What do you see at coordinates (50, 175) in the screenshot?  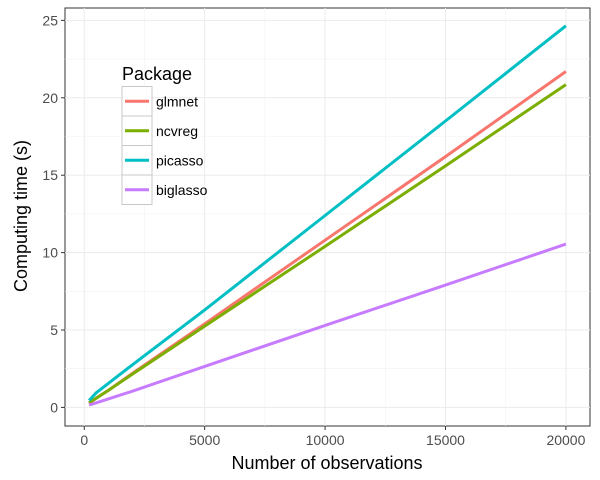 I see `y-tick-label: 15` at bounding box center [50, 175].